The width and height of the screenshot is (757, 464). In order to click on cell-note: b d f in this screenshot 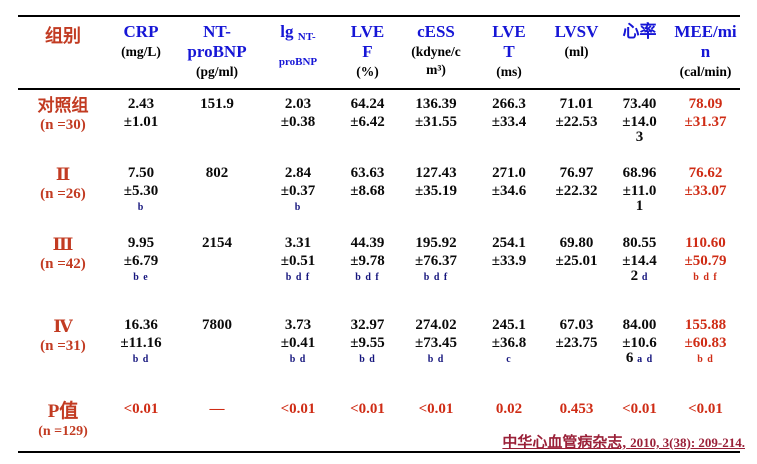, I will do `click(436, 277)`.